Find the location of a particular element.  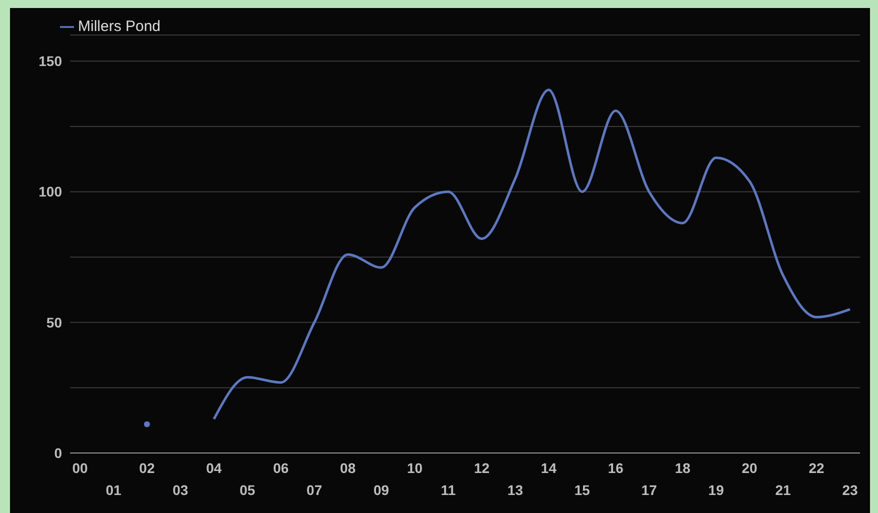

x-tick-label: 07 is located at coordinates (314, 490).